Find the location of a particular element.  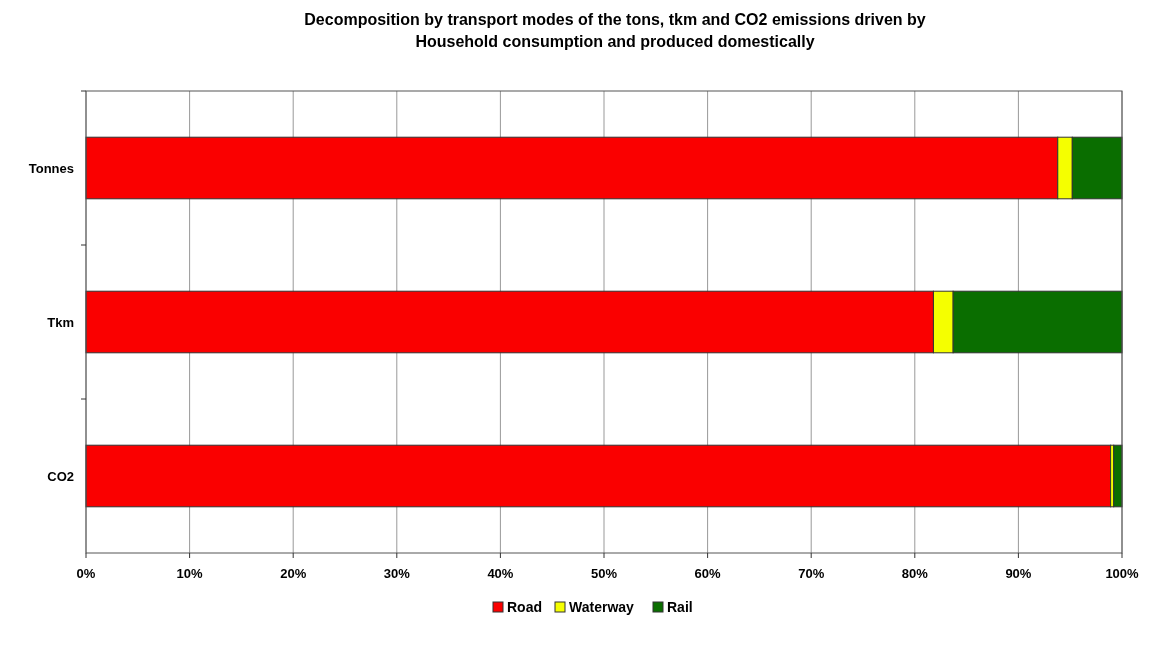

x-tick-label: 10% is located at coordinates (190, 573).